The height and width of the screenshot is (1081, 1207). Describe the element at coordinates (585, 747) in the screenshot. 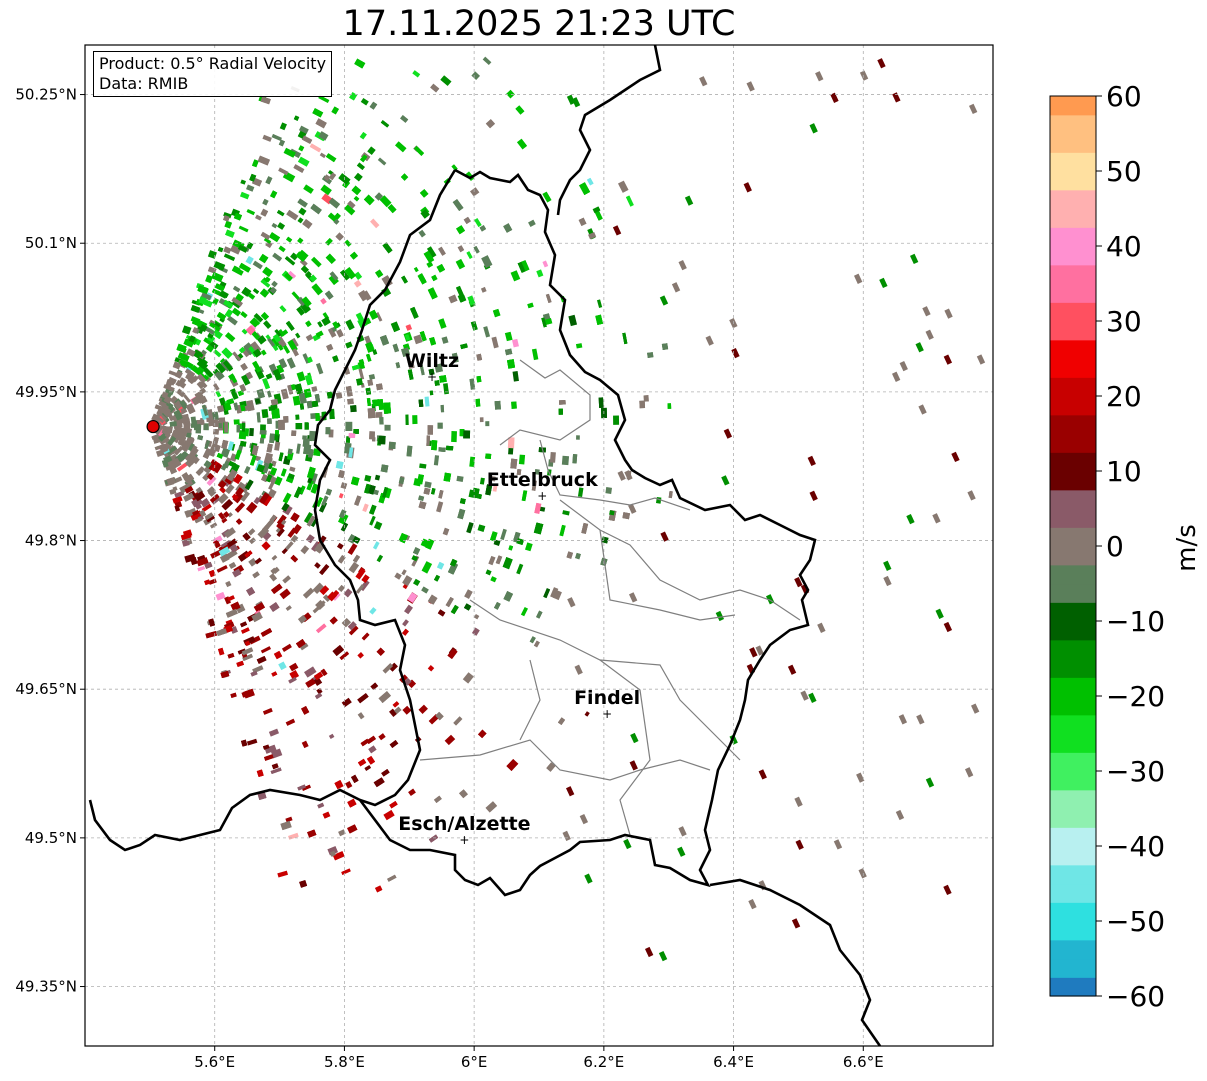

I see `admin-boundary-line` at that location.